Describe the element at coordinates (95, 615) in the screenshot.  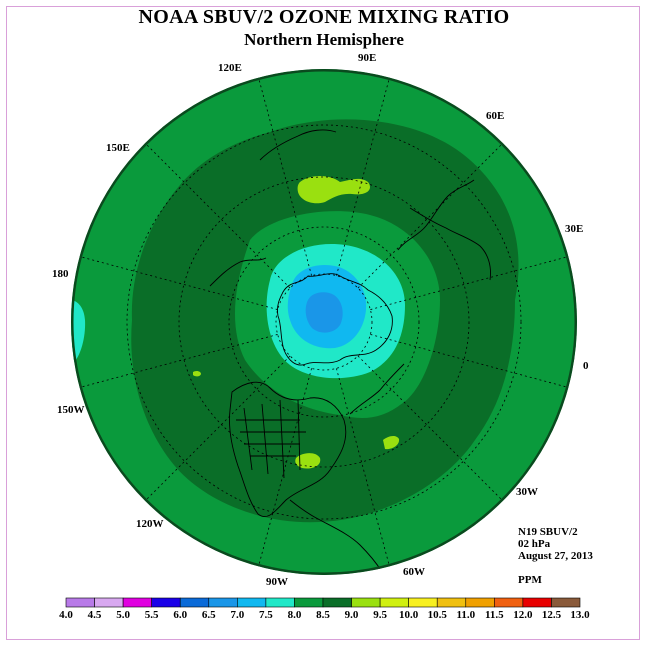
I see `colorbar-tick-label: 4.5` at that location.